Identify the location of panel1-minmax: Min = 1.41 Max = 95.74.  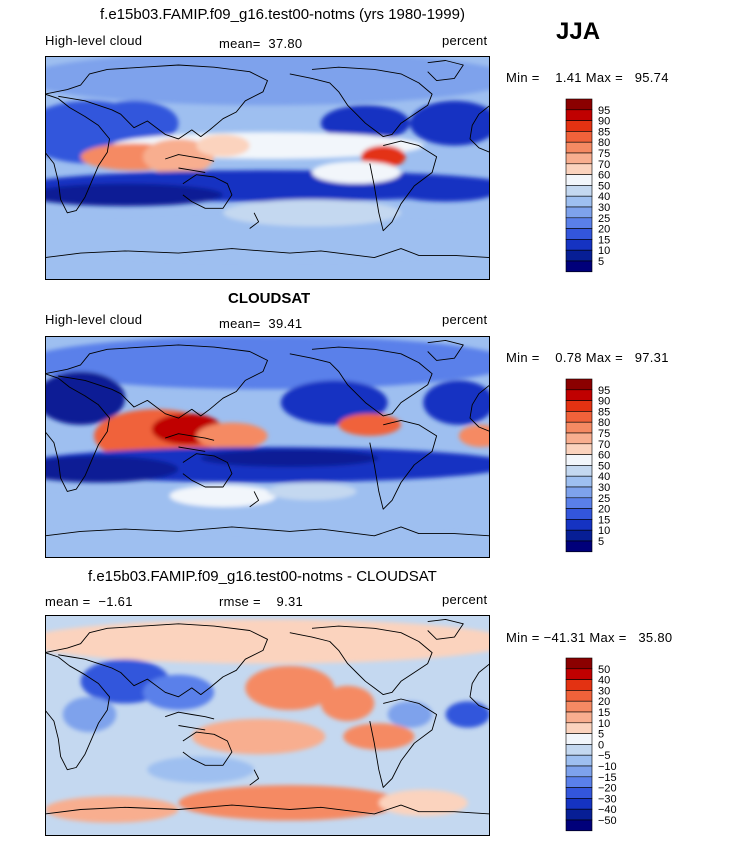
(587, 77).